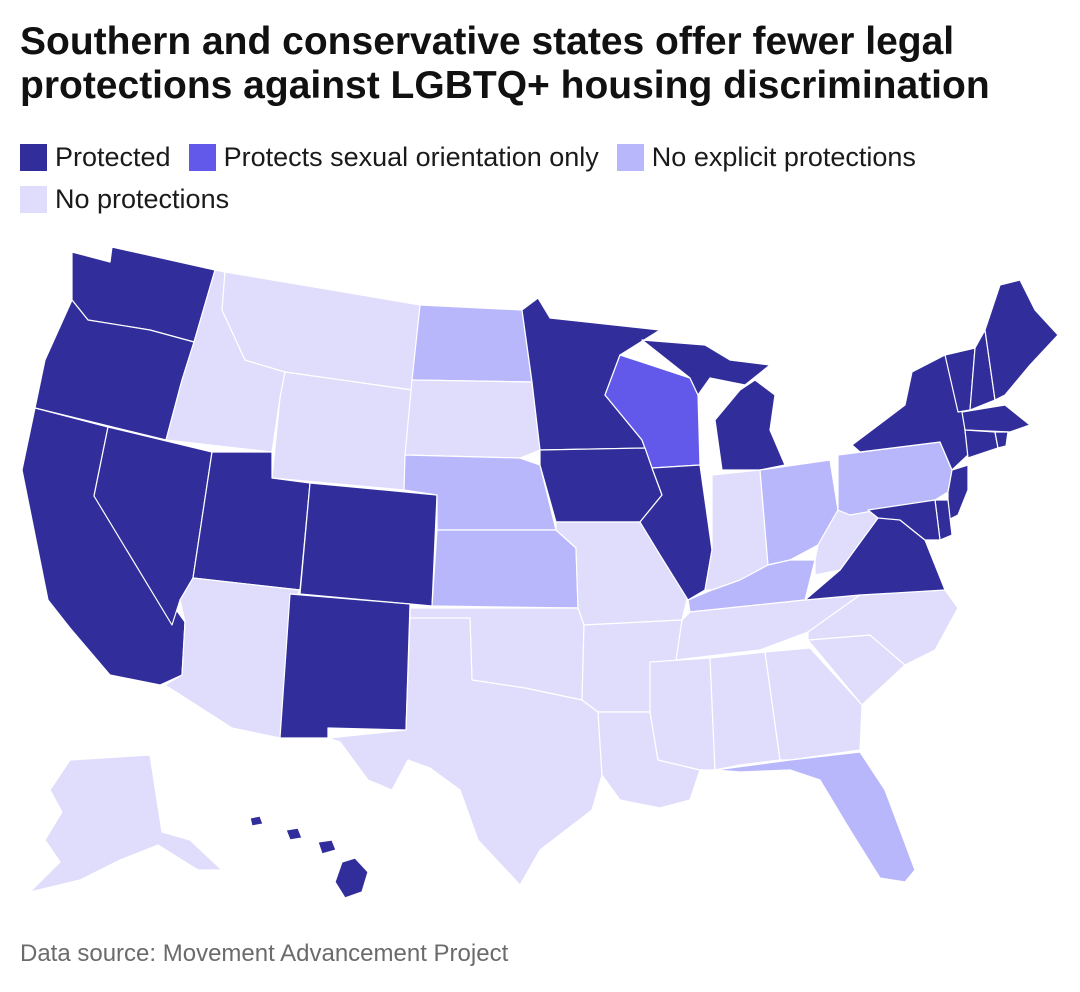  Describe the element at coordinates (345, 666) in the screenshot. I see `state-nm` at that location.